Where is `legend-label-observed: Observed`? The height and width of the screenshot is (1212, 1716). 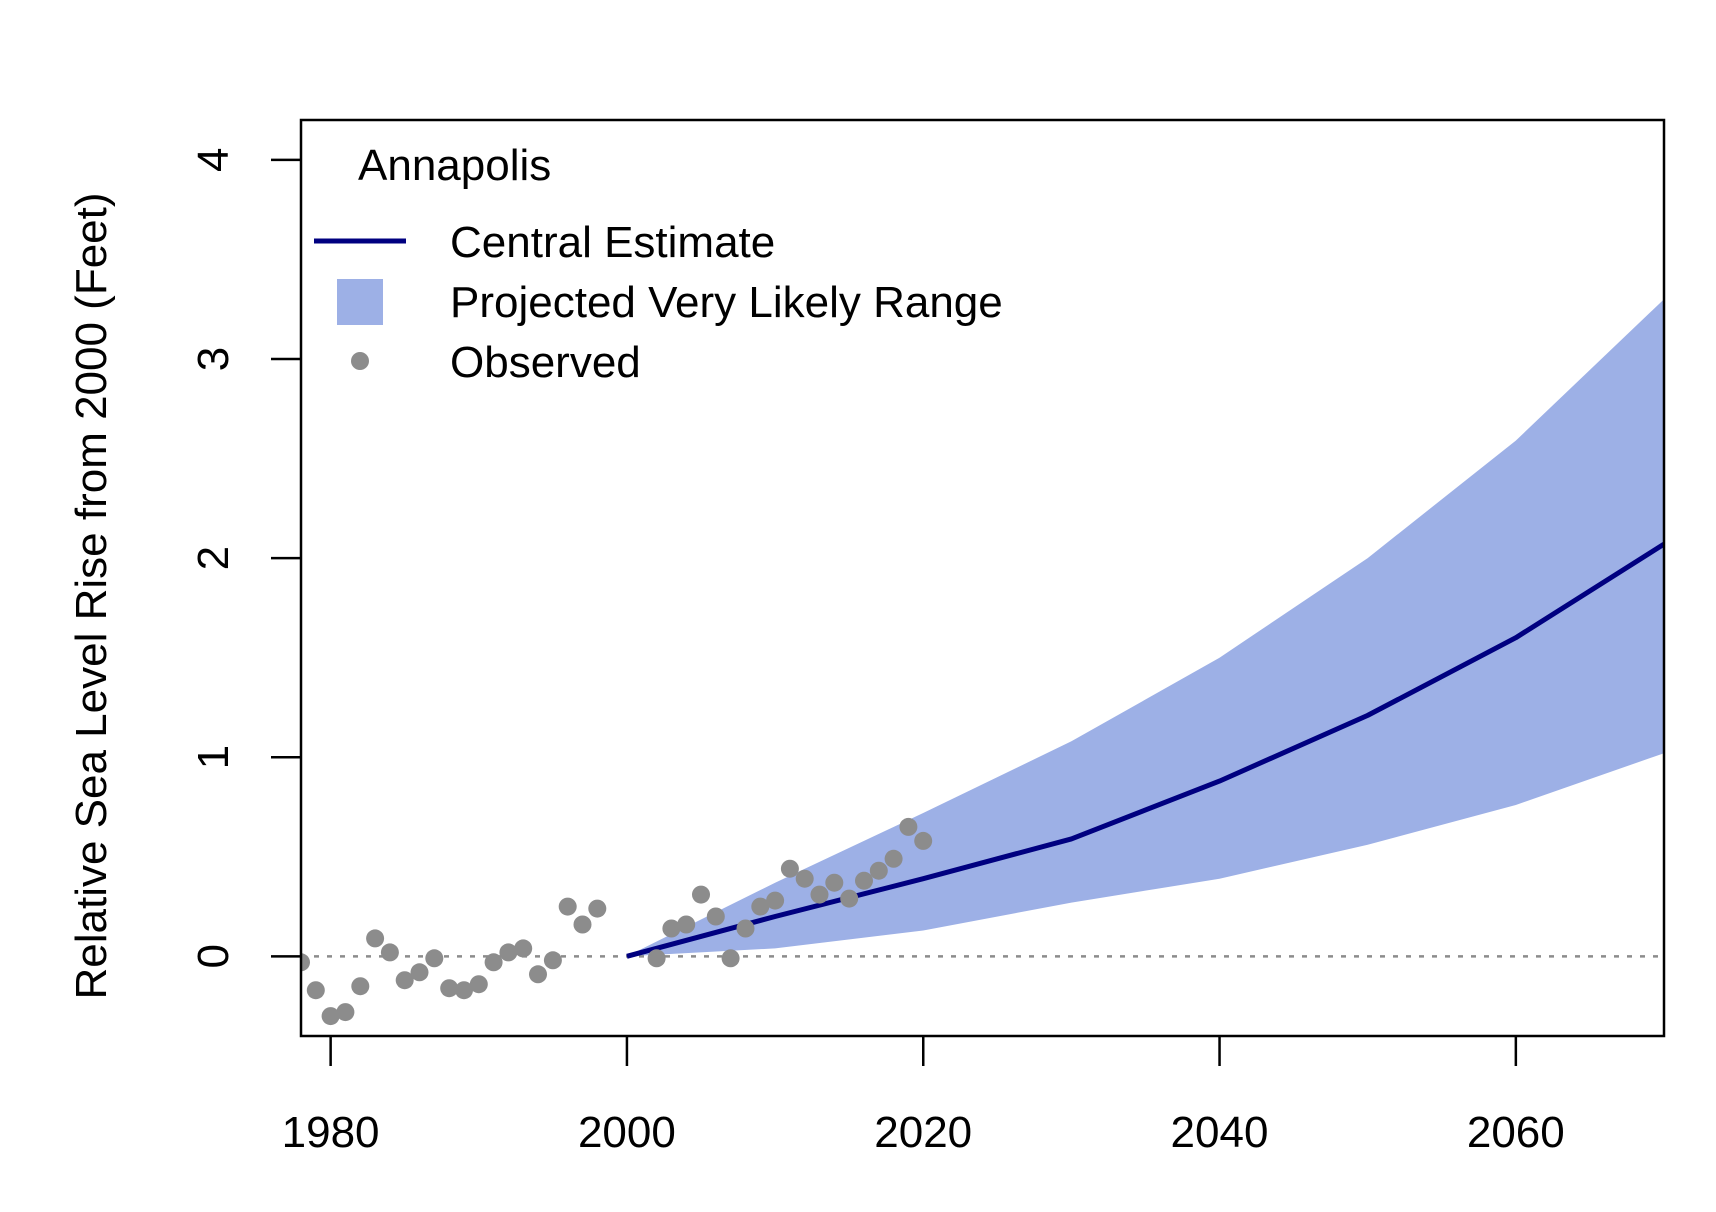
legend-label-observed: Observed is located at coordinates (545, 362).